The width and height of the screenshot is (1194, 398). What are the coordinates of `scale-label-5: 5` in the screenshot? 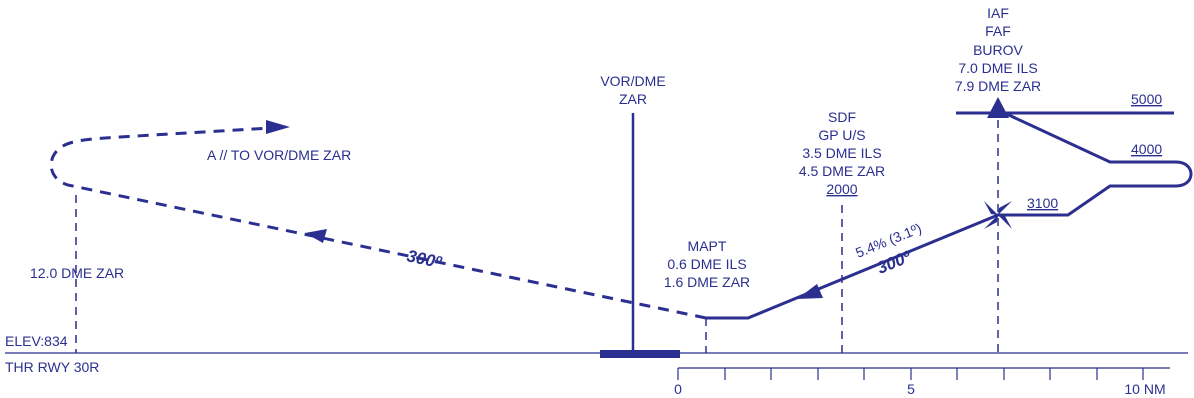 It's located at (911, 389).